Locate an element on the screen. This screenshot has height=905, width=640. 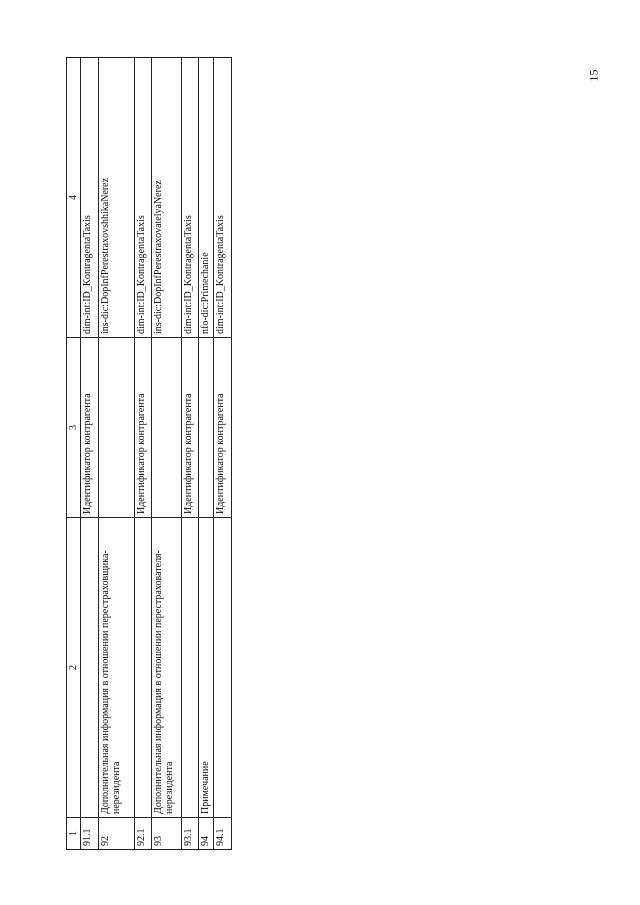
cell-code: ins-dic:DopInfPerestraxovatelyaNerez is located at coordinates (166, 197).